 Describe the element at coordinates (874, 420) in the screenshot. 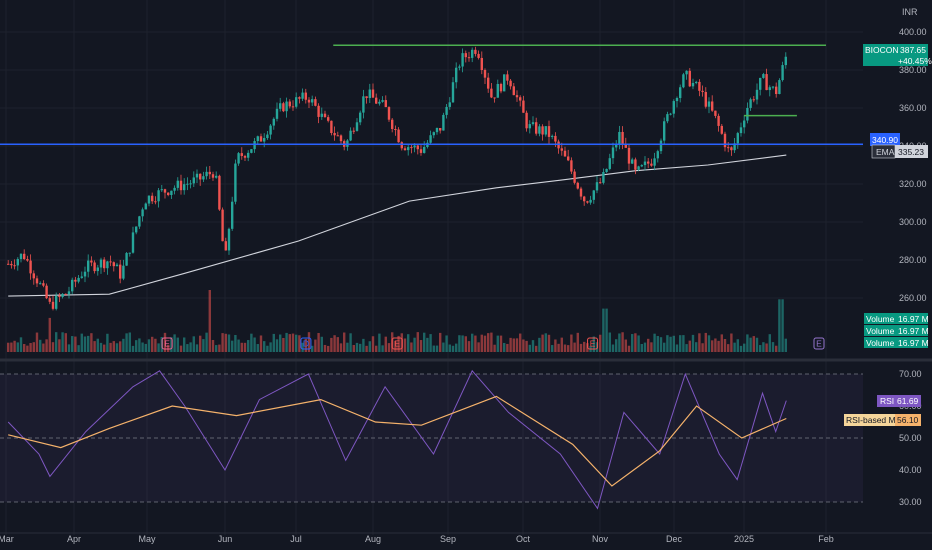

I see `rsi-ma-label: RSI-based MA` at that location.